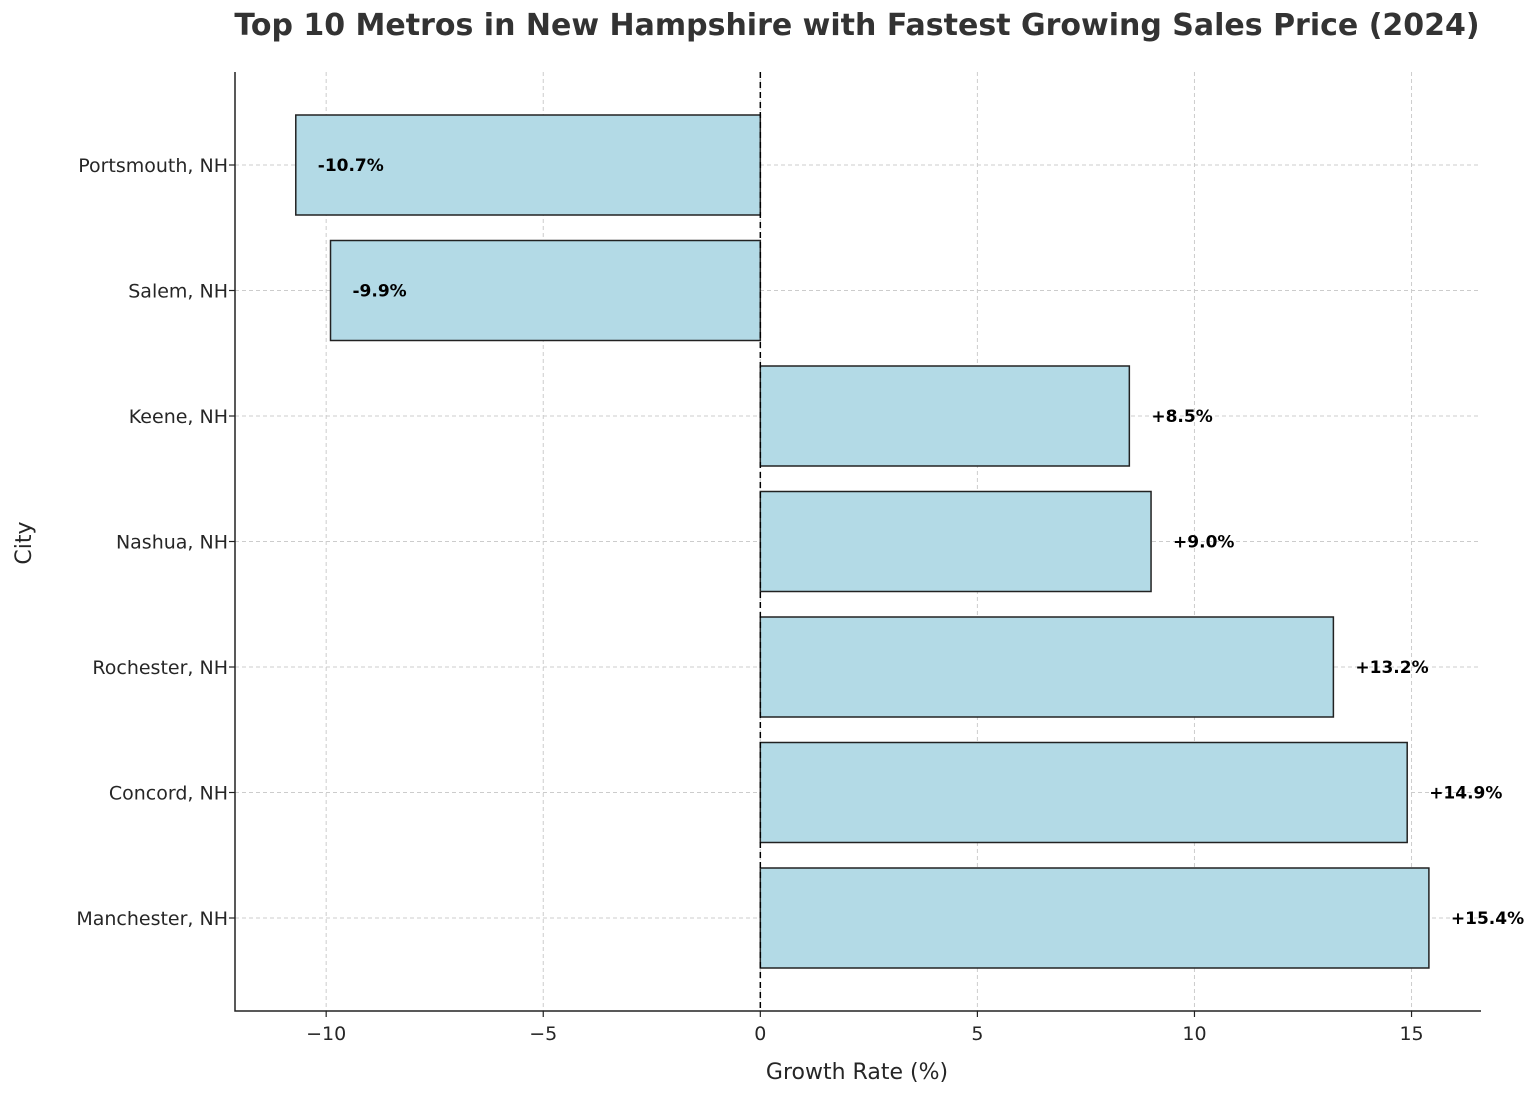 This screenshot has width=1536, height=1095. I want to click on y-tick-label: Nashua, NH, so click(172, 543).